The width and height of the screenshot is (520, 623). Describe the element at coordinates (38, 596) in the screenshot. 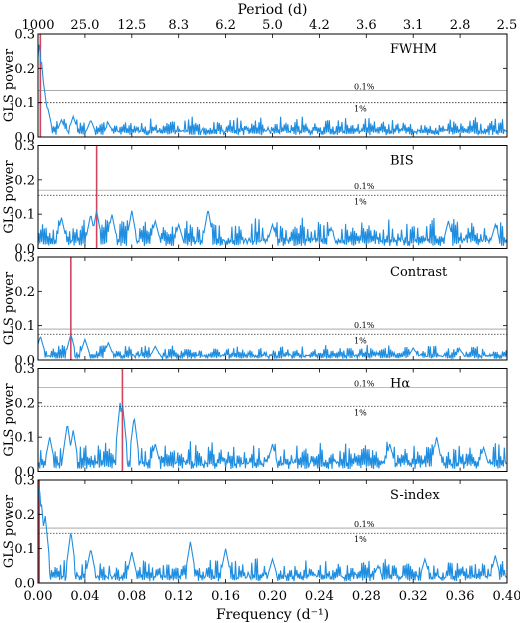

I see `x-tick-label: 0.00` at that location.